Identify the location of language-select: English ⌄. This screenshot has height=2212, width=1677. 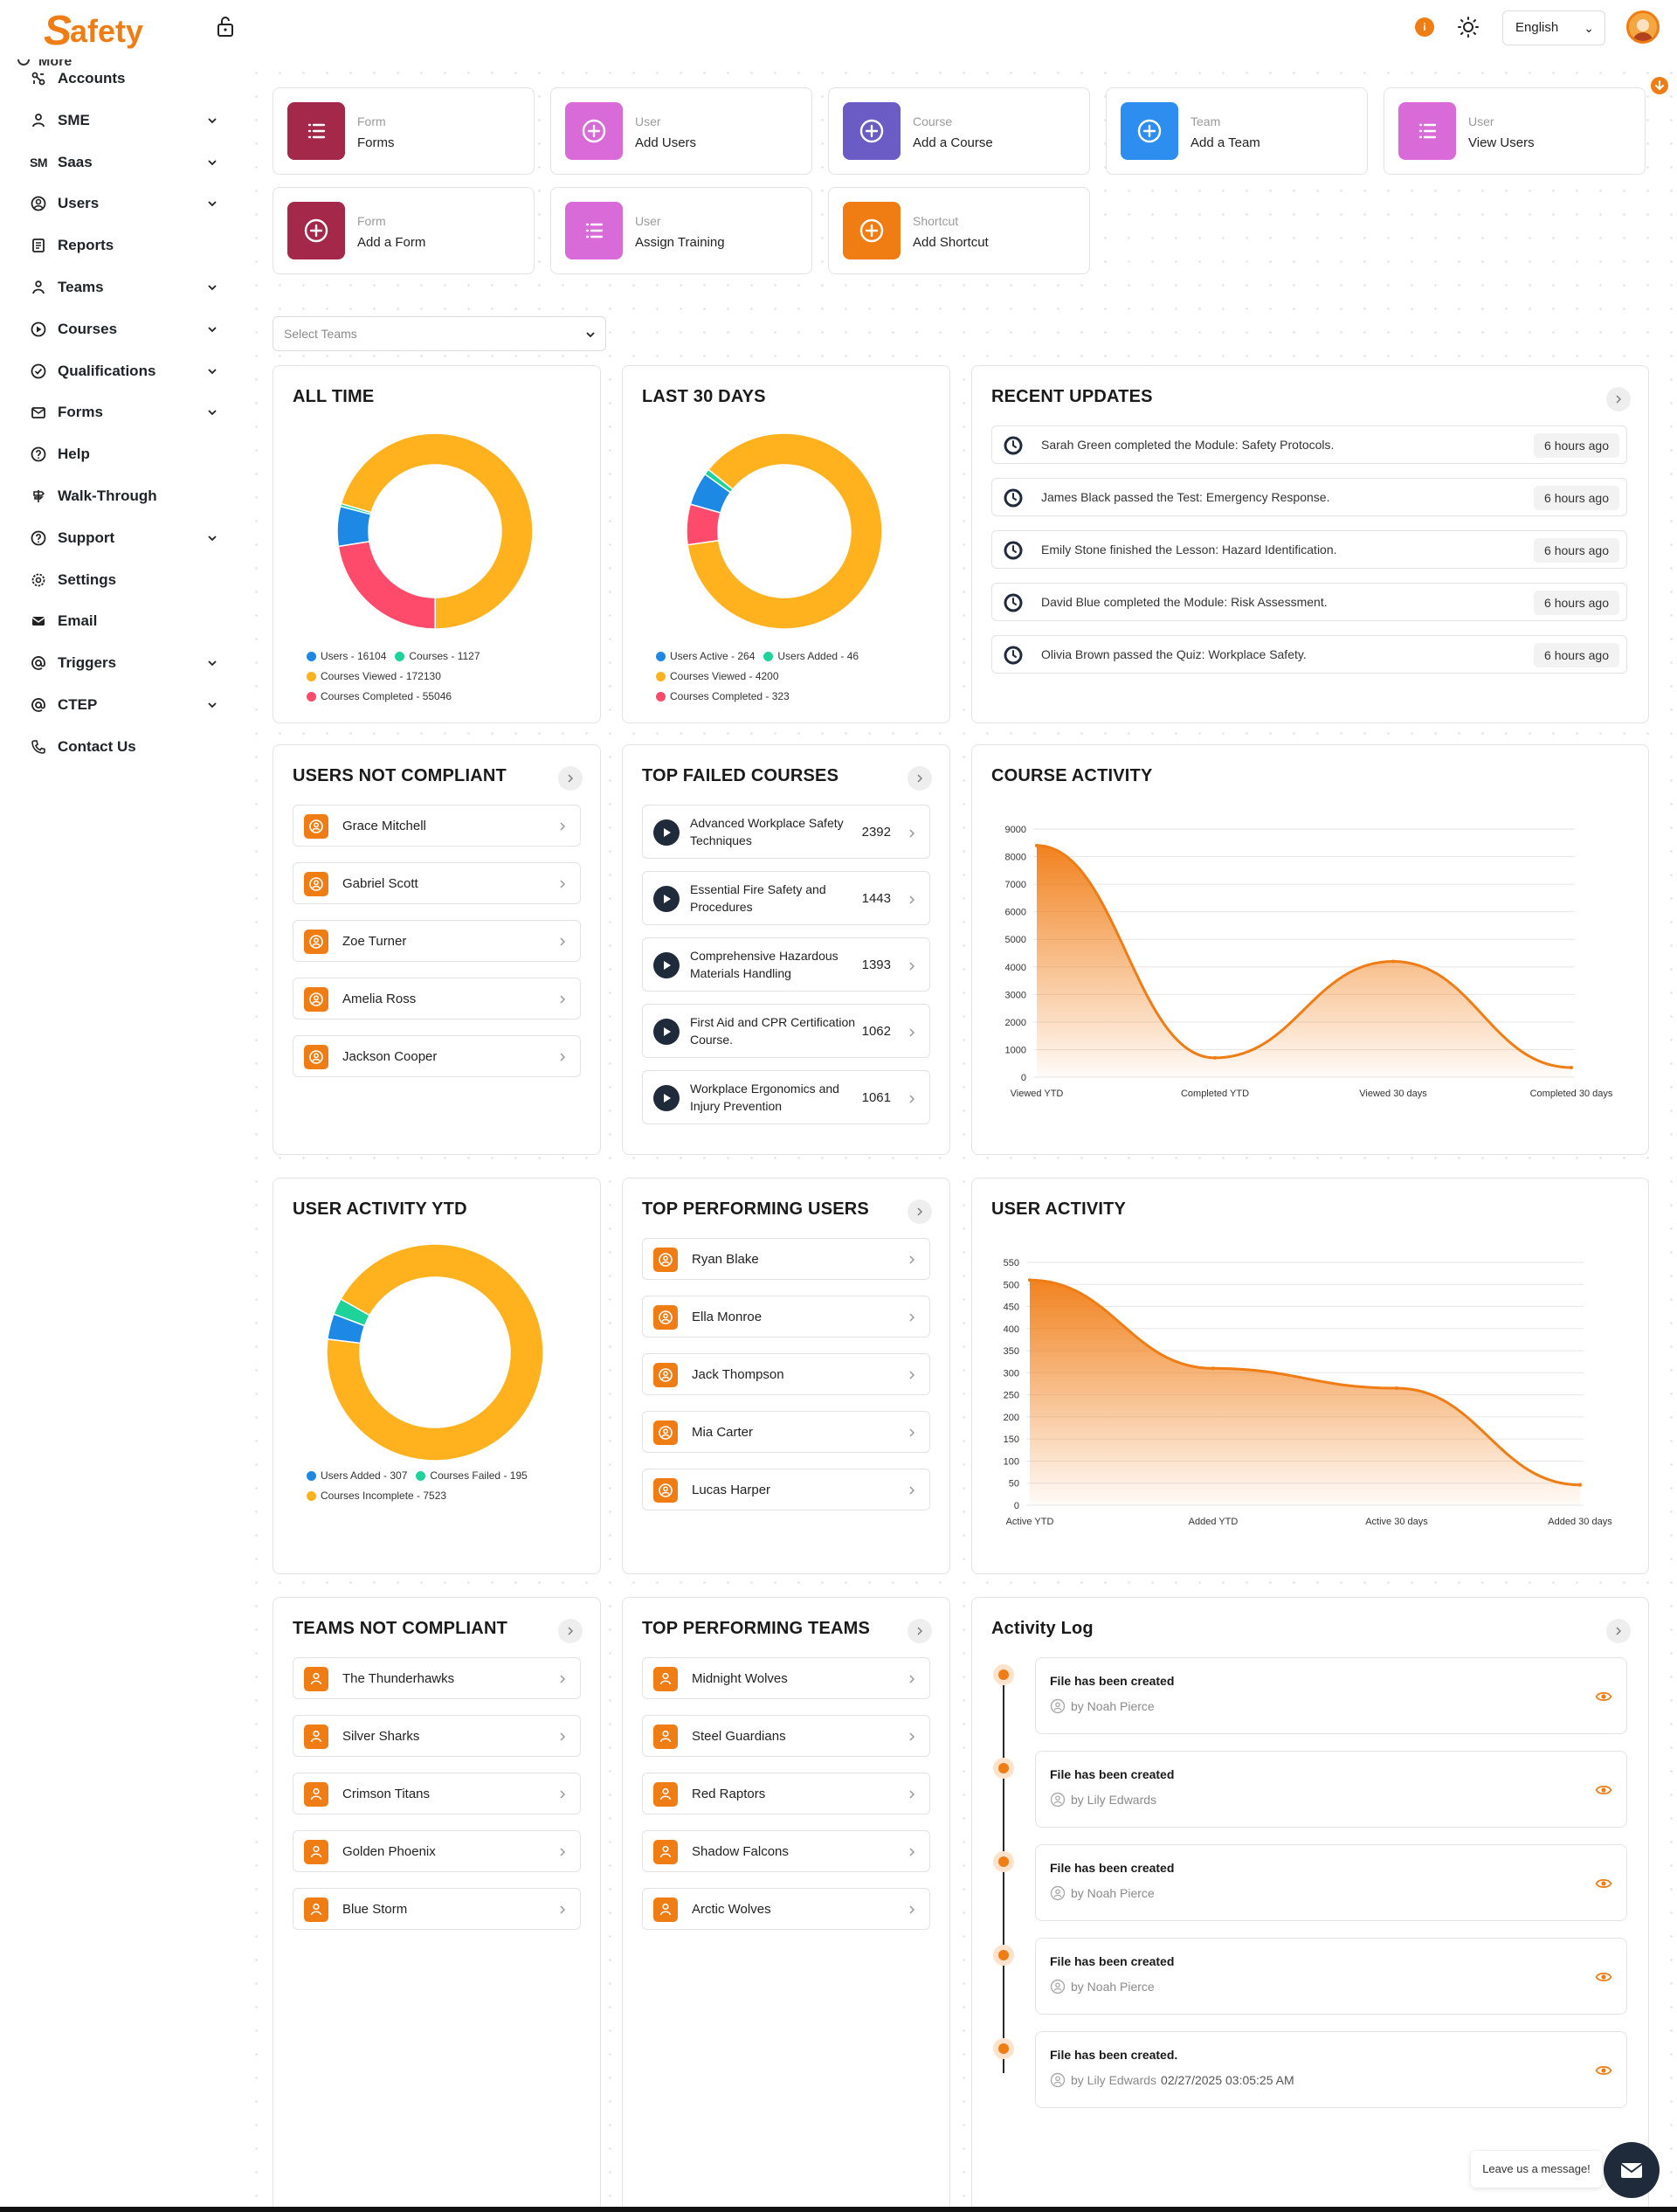
(1553, 27).